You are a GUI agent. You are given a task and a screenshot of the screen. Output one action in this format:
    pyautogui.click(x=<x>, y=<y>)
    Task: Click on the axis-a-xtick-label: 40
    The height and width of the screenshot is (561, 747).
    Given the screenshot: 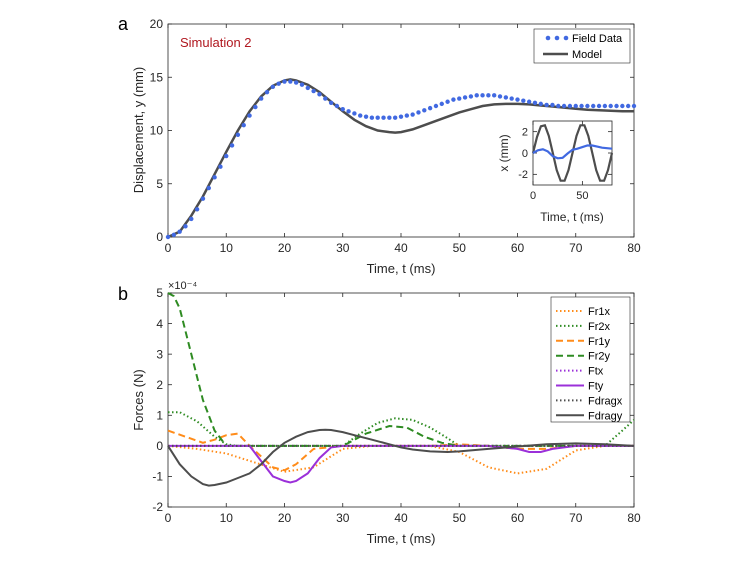 What is the action you would take?
    pyautogui.click(x=401, y=248)
    